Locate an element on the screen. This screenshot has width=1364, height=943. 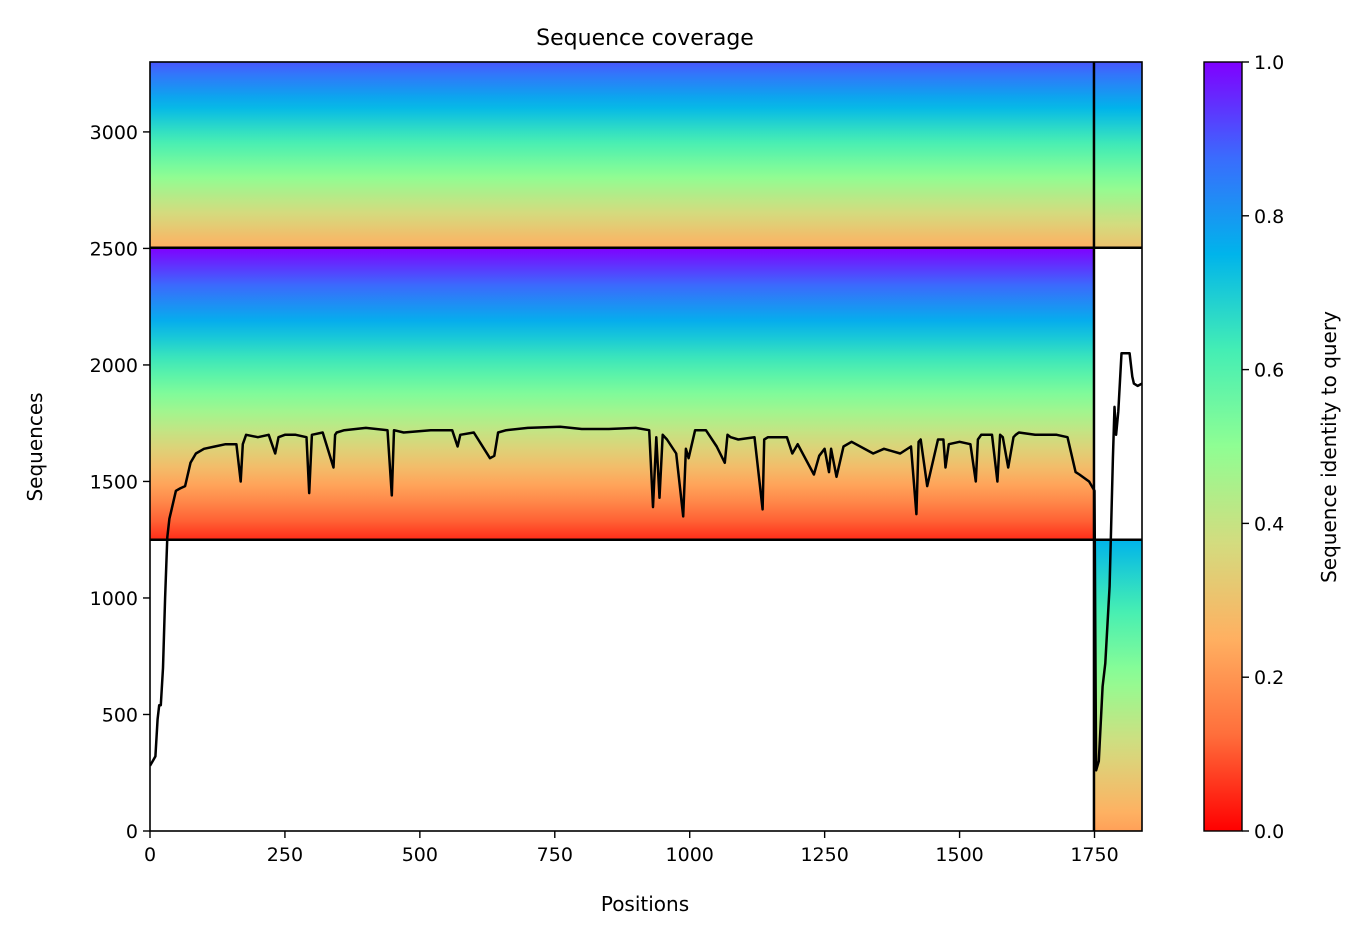
block-upper-left is located at coordinates (622, 155).